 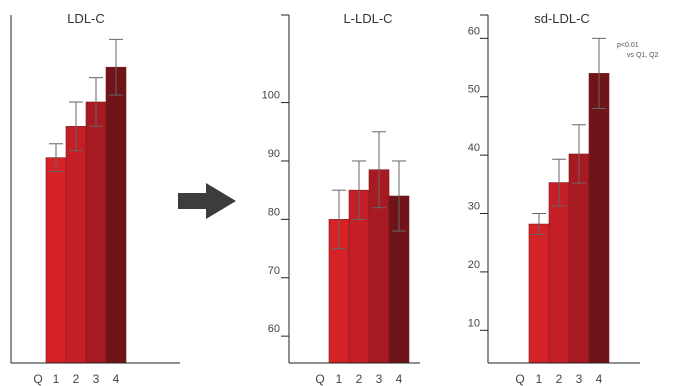 I want to click on y-tick-label: 100, so click(x=271, y=96).